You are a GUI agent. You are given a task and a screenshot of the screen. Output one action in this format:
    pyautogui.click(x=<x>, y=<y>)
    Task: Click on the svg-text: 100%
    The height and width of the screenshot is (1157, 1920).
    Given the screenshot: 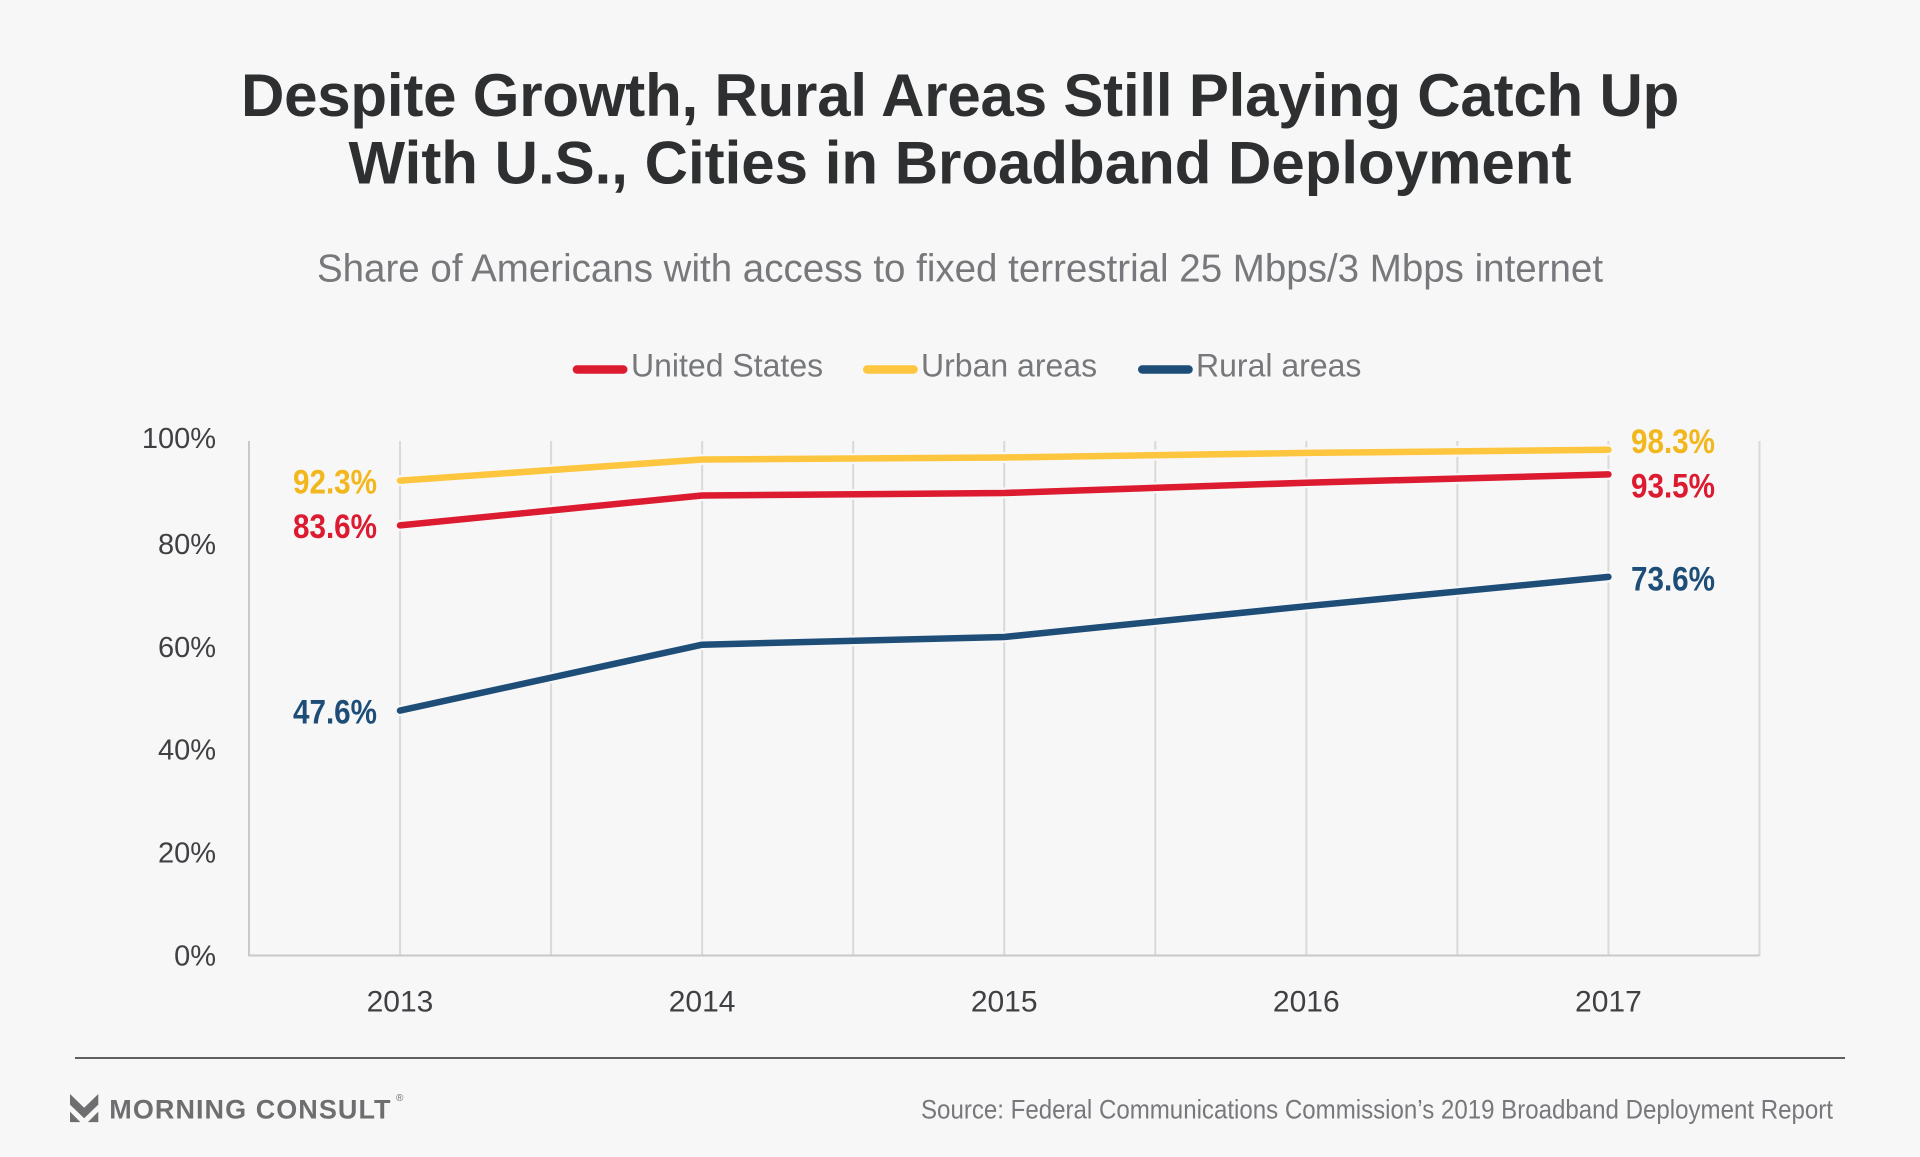 What is the action you would take?
    pyautogui.click(x=179, y=439)
    